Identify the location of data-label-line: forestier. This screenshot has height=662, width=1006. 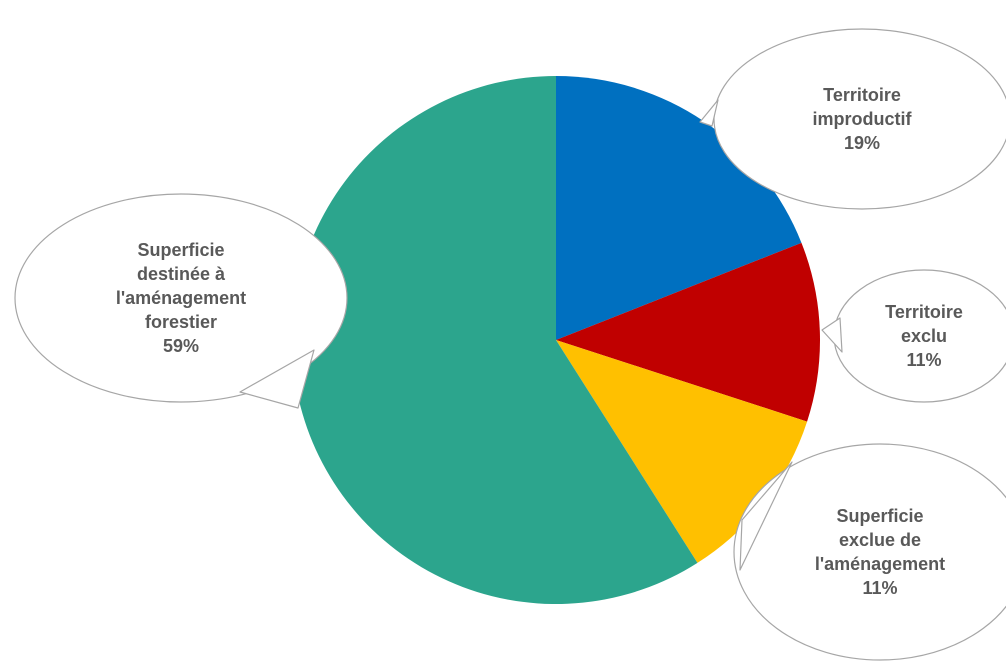
(181, 322).